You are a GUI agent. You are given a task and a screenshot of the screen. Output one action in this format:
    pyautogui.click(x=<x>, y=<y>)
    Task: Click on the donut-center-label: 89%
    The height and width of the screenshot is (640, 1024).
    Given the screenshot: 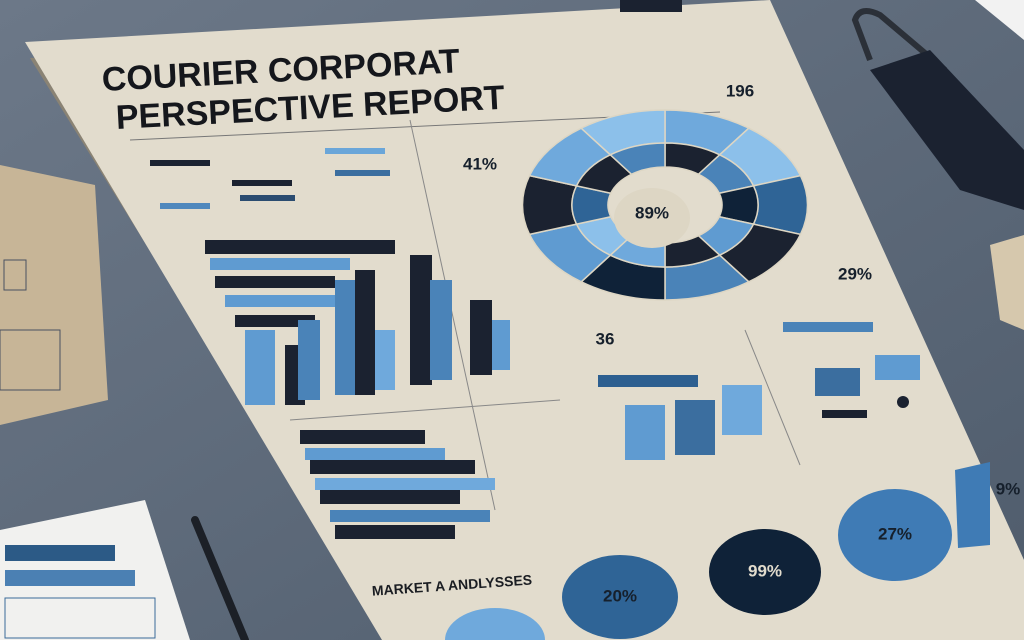 What is the action you would take?
    pyautogui.click(x=652, y=212)
    